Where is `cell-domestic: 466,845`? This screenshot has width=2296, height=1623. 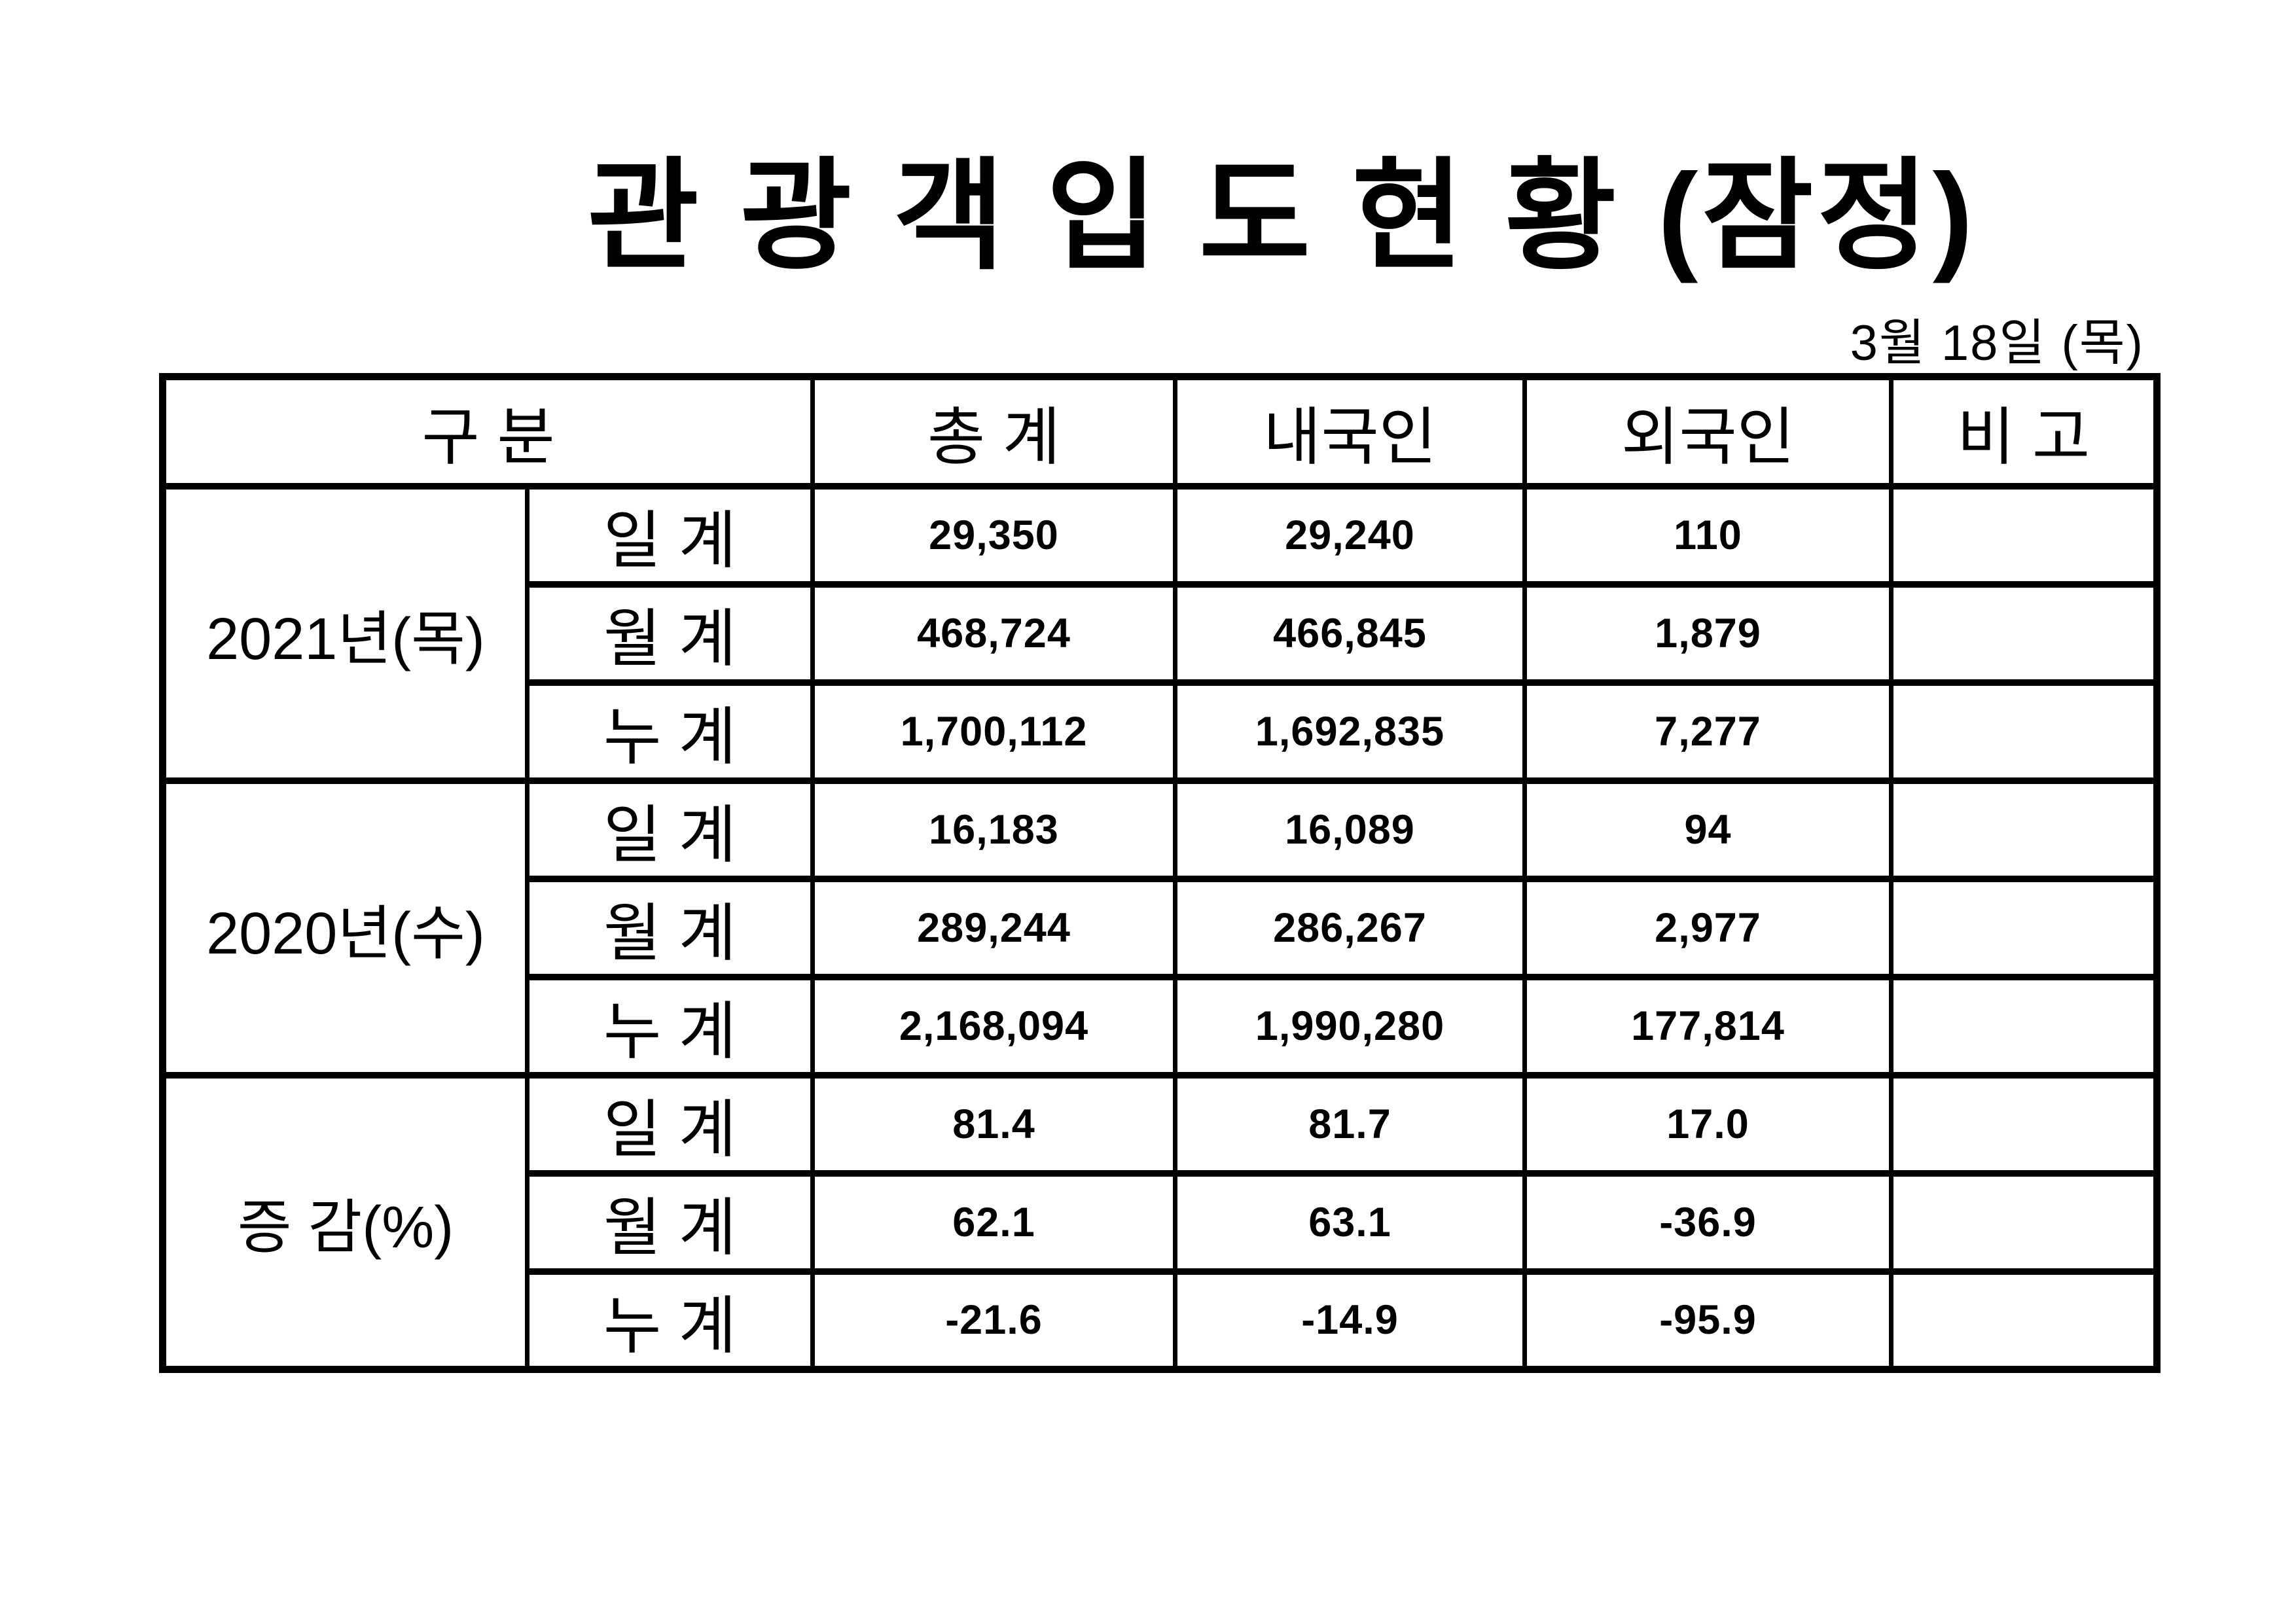
cell-domestic: 466,845 is located at coordinates (1350, 633).